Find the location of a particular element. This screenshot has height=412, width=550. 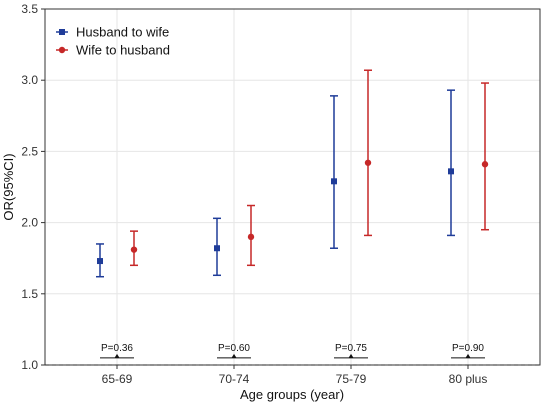

y-tick-label: 2.5 is located at coordinates (29, 151).